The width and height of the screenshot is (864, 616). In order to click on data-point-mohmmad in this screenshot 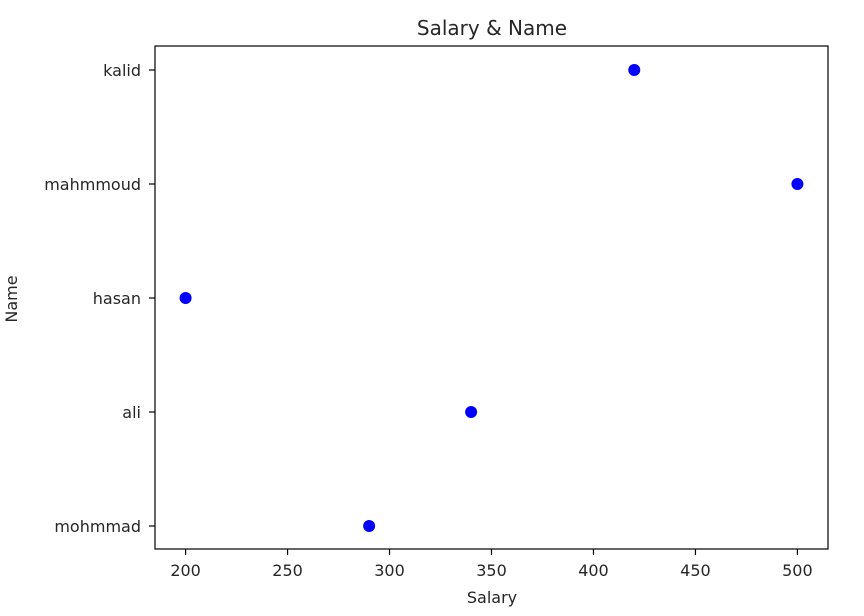, I will do `click(369, 526)`.